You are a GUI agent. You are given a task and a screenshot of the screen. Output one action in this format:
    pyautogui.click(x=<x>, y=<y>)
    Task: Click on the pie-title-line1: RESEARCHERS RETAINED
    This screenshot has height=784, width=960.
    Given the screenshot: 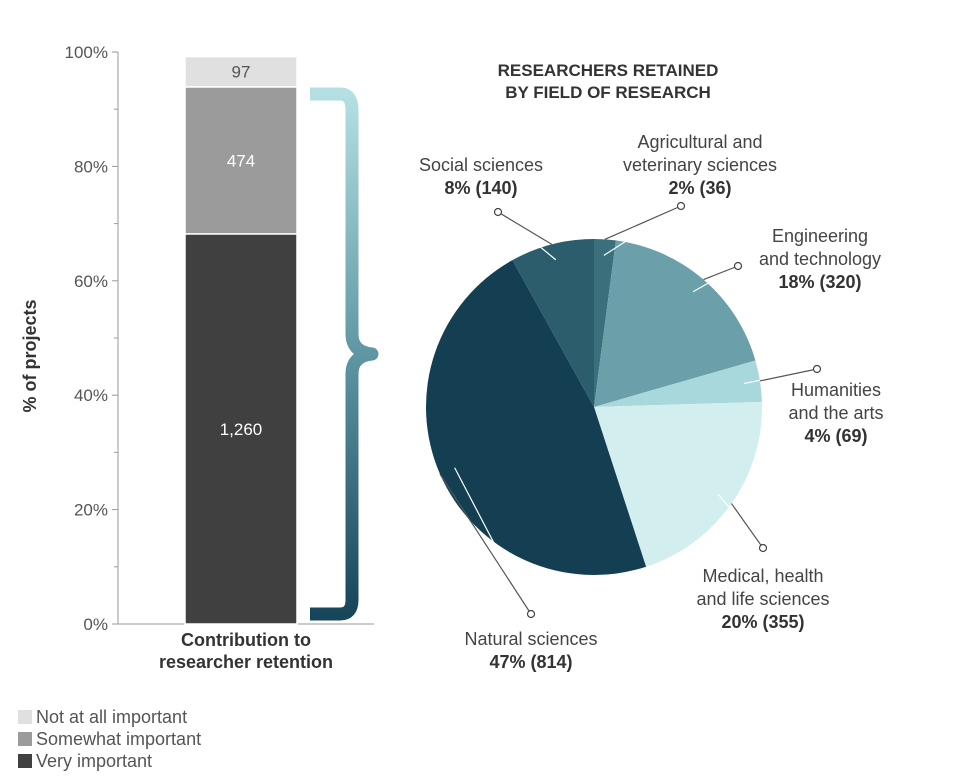 What is the action you would take?
    pyautogui.click(x=608, y=70)
    